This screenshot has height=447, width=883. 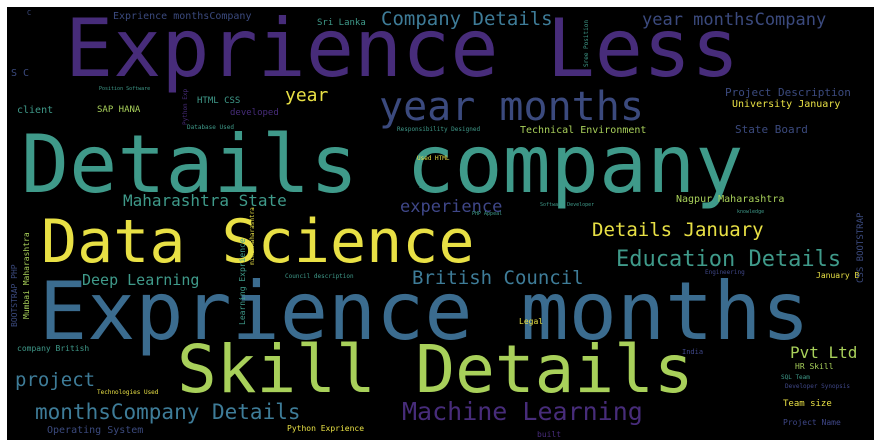 What do you see at coordinates (586, 43) in the screenshot?
I see `word-sree-position: Sree Position` at bounding box center [586, 43].